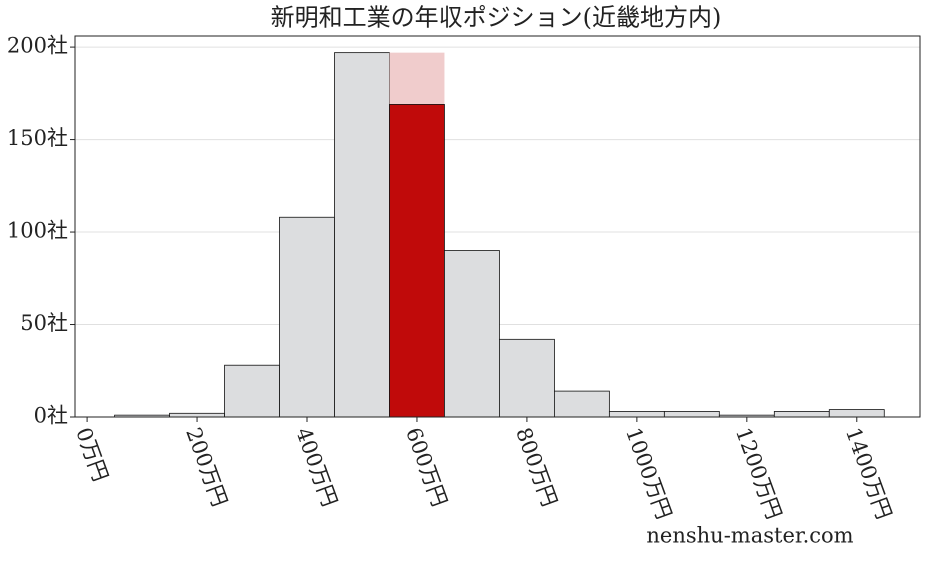 The width and height of the screenshot is (927, 561). What do you see at coordinates (316, 466) in the screenshot?
I see `x-tick-label: 400万円` at bounding box center [316, 466].